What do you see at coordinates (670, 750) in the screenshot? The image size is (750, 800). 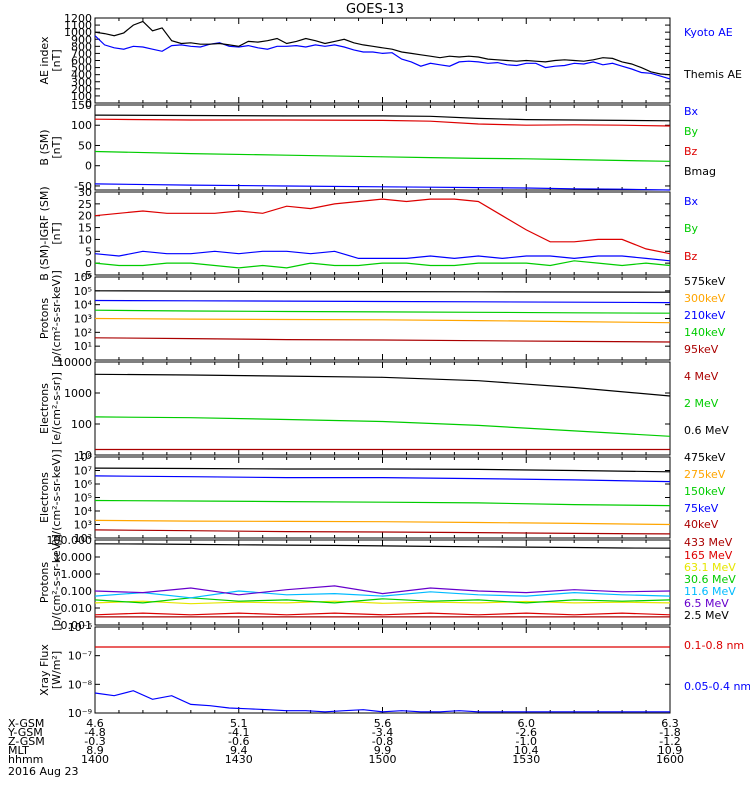 I see `ephemeris-value: 10.9` at bounding box center [670, 750].